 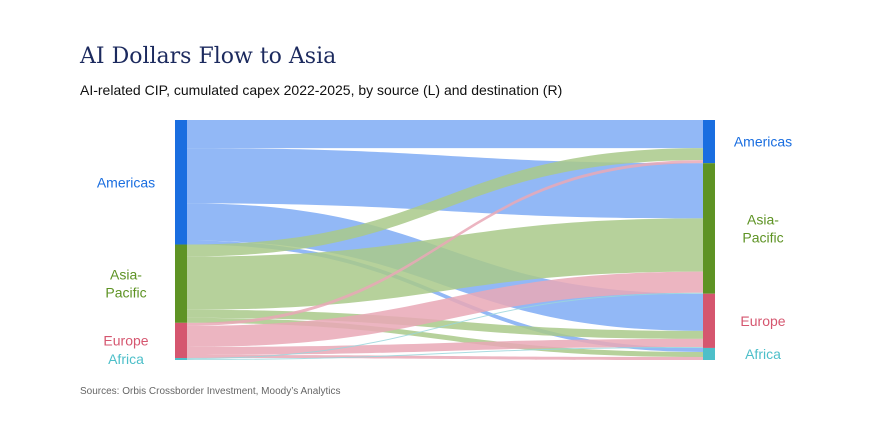 I want to click on dest-node-europe, so click(x=709, y=320).